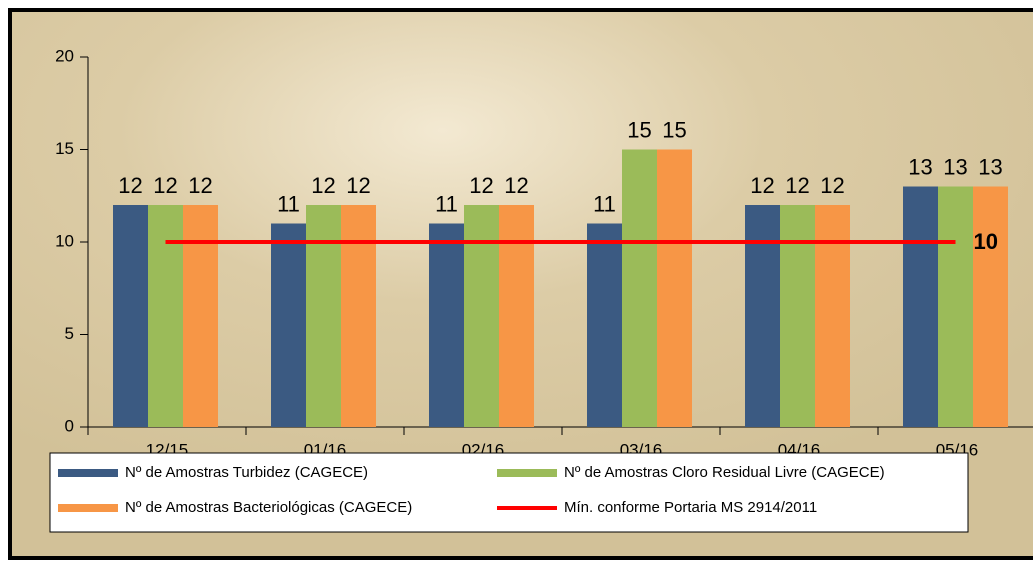 This screenshot has width=1033, height=564. Describe the element at coordinates (509, 492) in the screenshot. I see `legend` at that location.